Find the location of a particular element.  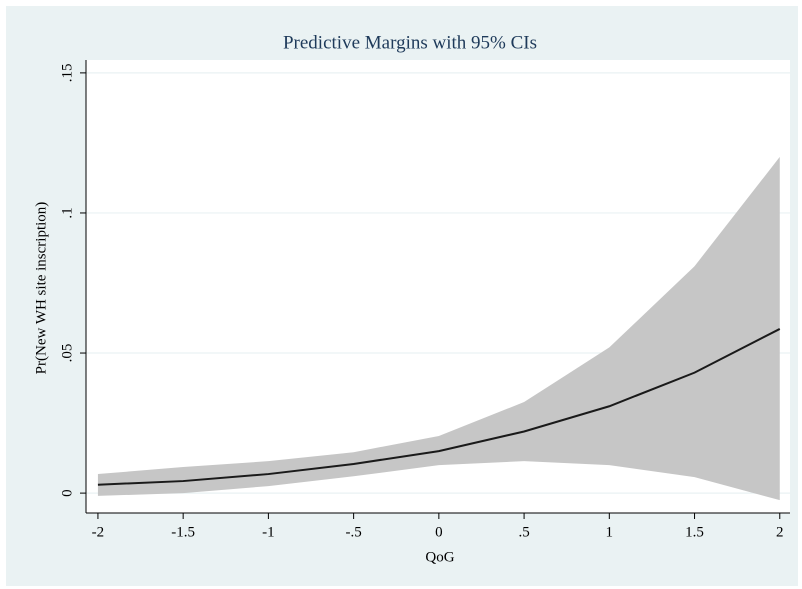

x-tick-label: .5 is located at coordinates (523, 532).